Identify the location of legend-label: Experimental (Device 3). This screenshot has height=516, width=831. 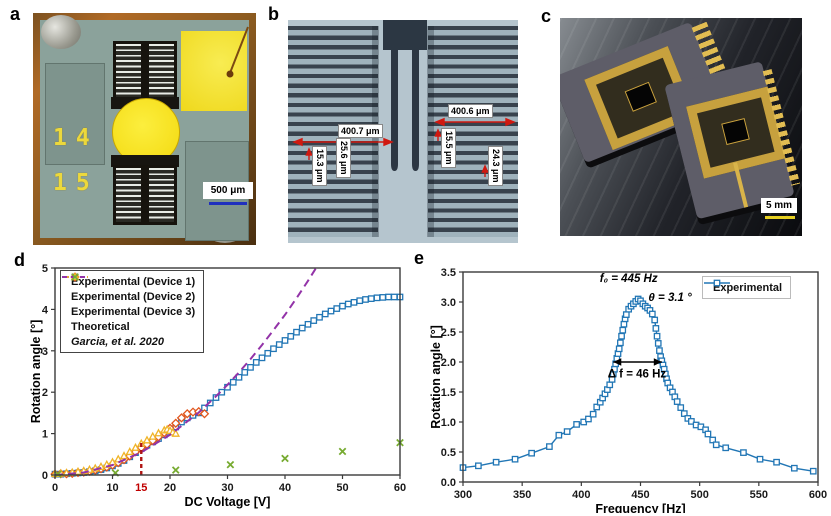
(133, 311).